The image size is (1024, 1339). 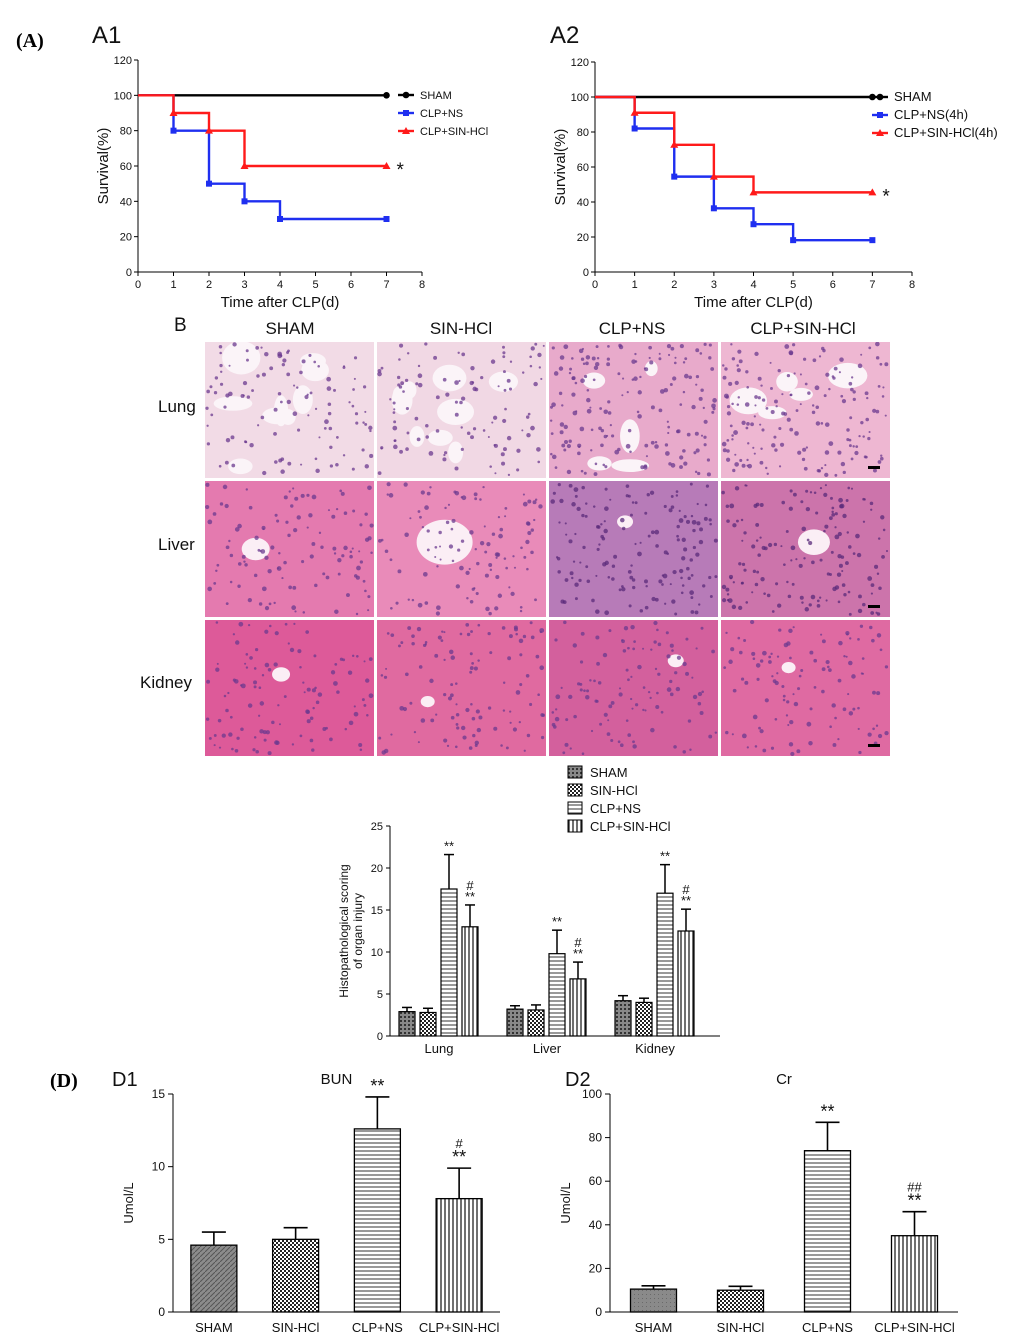 I want to click on y-tick-label: 0, so click(x=129, y=273).